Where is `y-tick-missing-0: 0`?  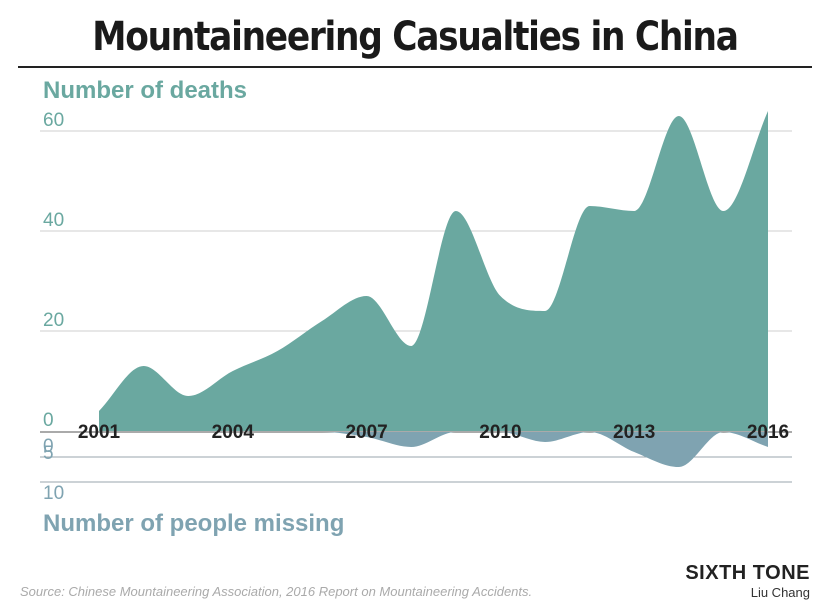
y-tick-missing-0: 0 is located at coordinates (48, 446).